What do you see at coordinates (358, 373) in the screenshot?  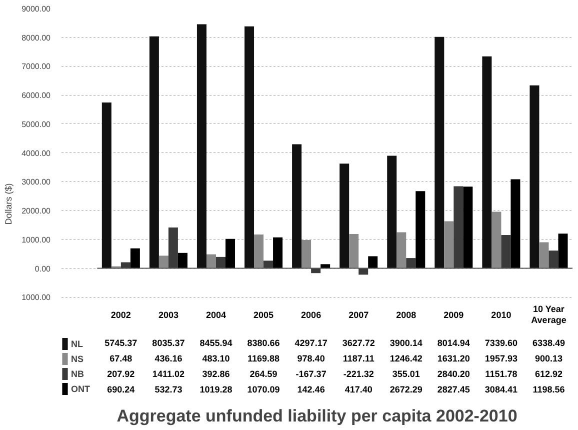 I see `data-label: -221.32` at bounding box center [358, 373].